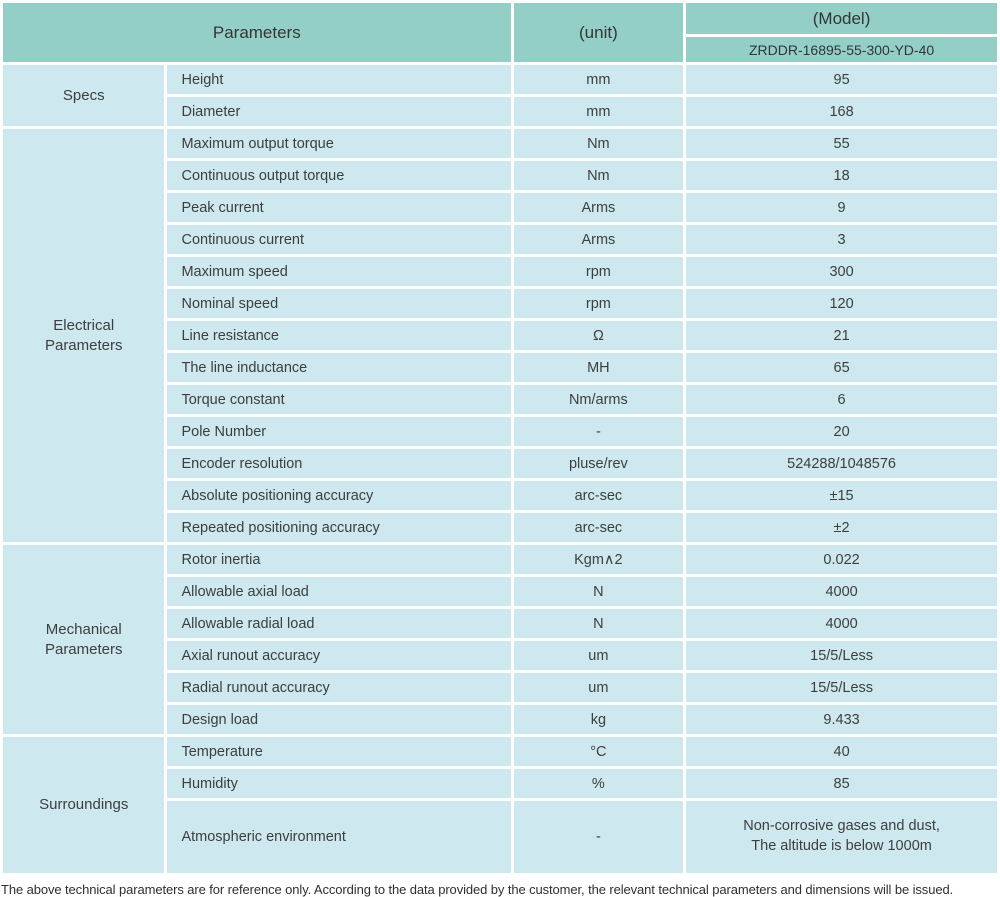 This screenshot has width=1000, height=897. I want to click on group-cell-electrical: Electrical Parameters, so click(84, 335).